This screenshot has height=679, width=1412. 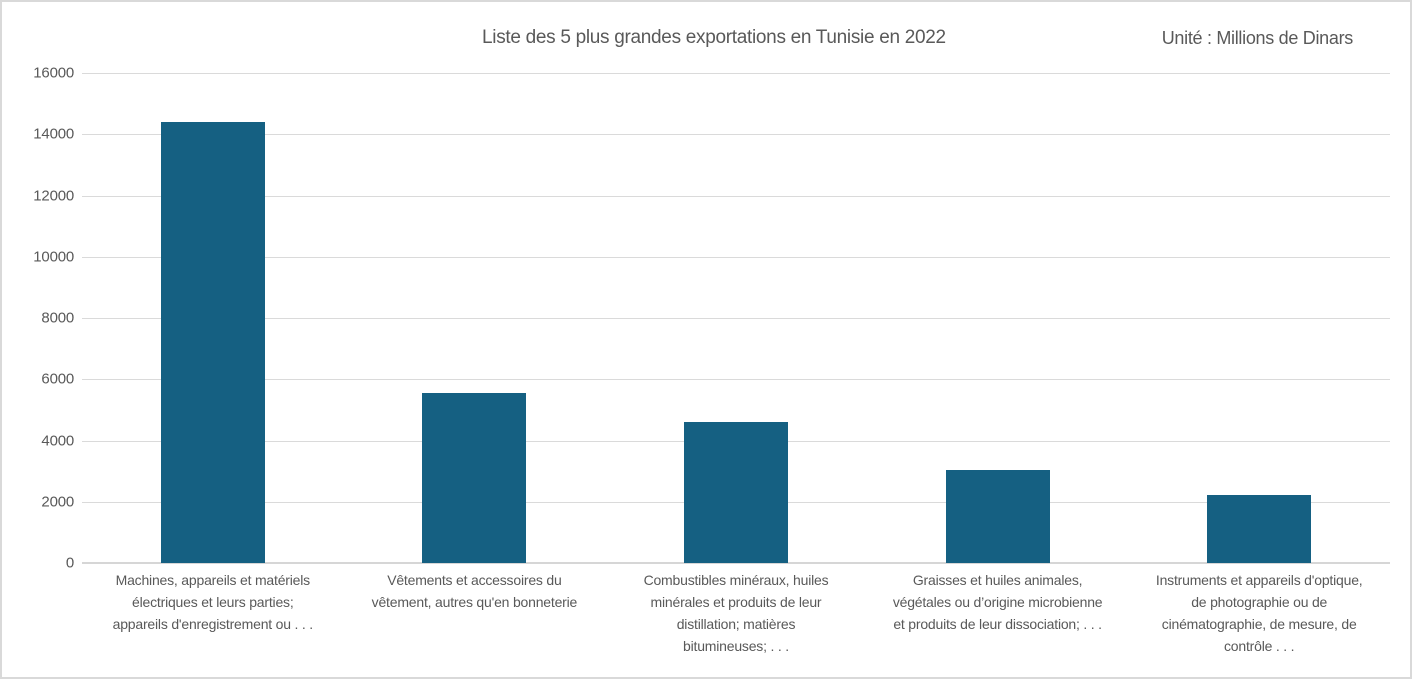 What do you see at coordinates (736, 563) in the screenshot?
I see `x-axis-line` at bounding box center [736, 563].